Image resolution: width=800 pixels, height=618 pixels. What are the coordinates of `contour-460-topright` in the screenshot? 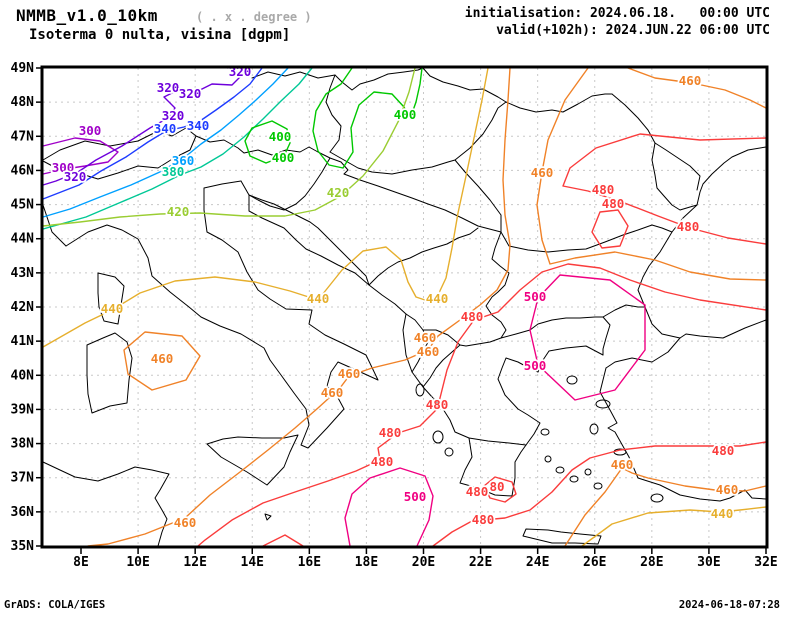 It's located at (697, 88).